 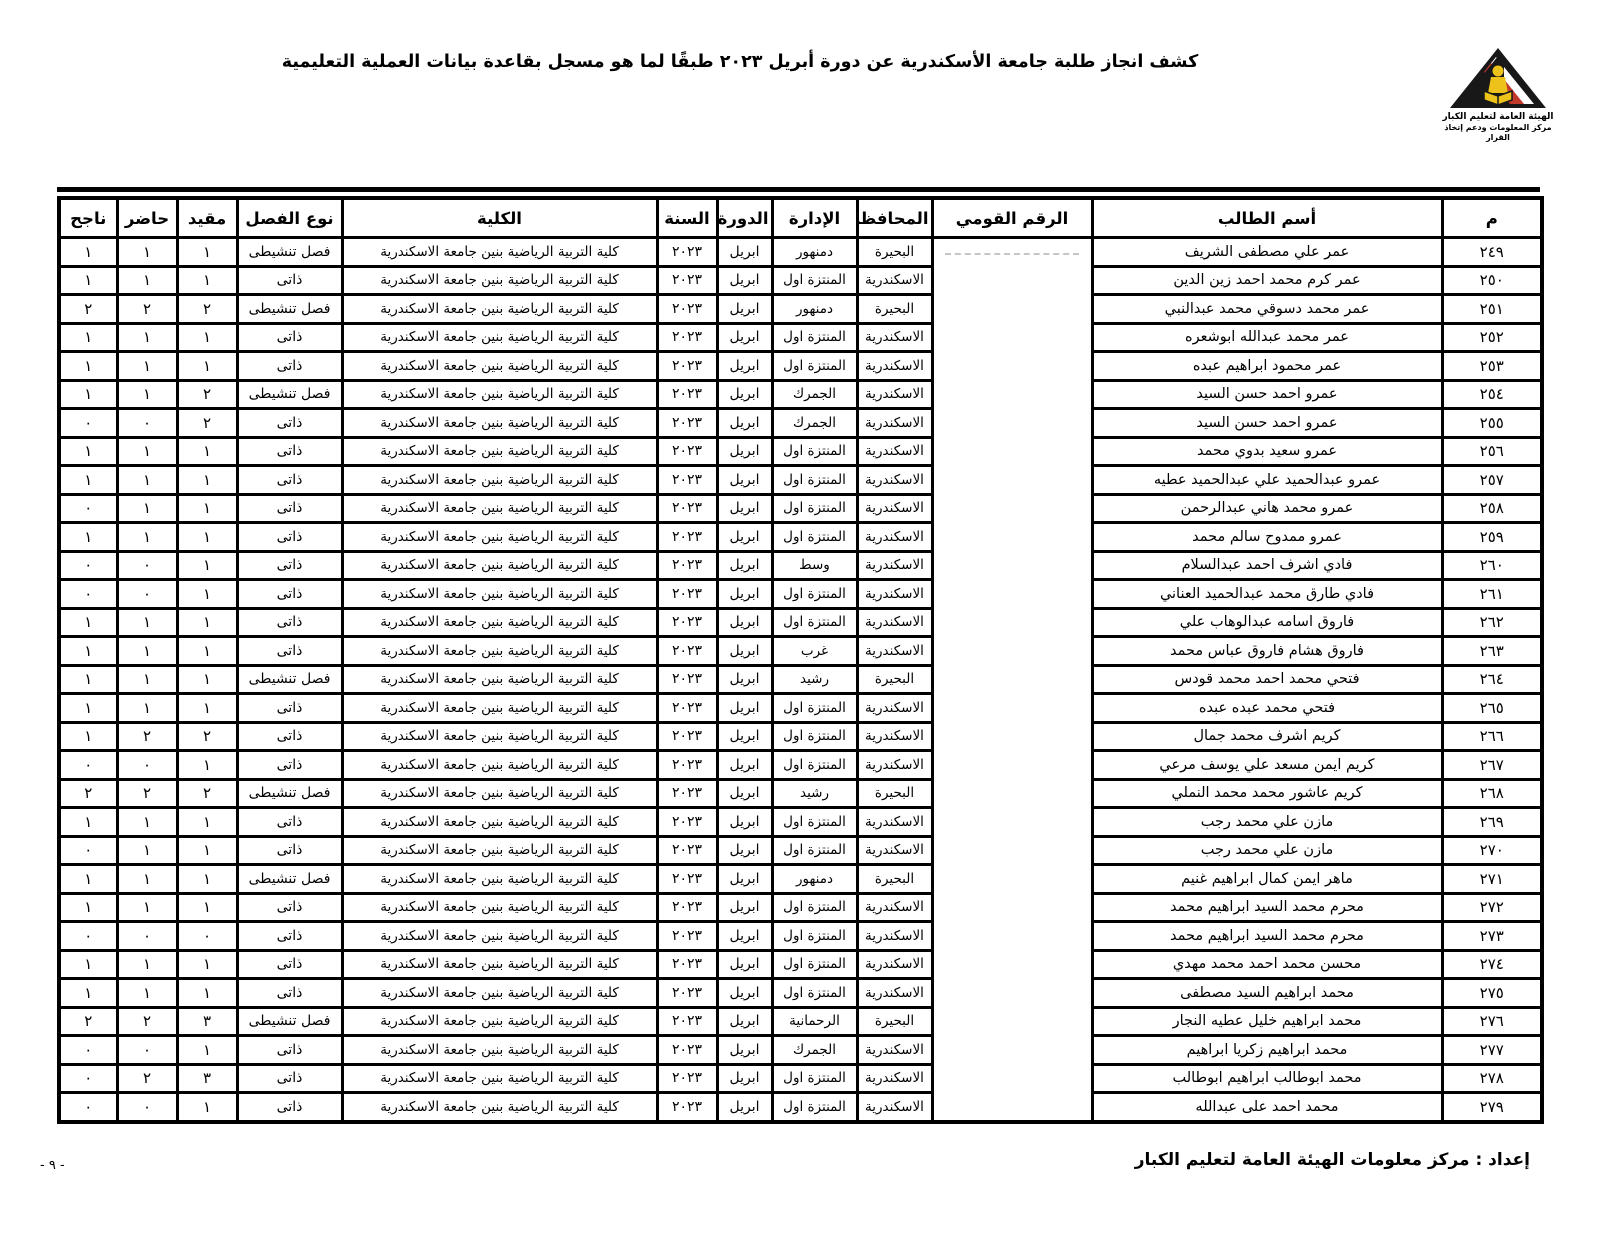 I want to click on student-name-cell: مازن علي محمد رجب, so click(x=1267, y=822).